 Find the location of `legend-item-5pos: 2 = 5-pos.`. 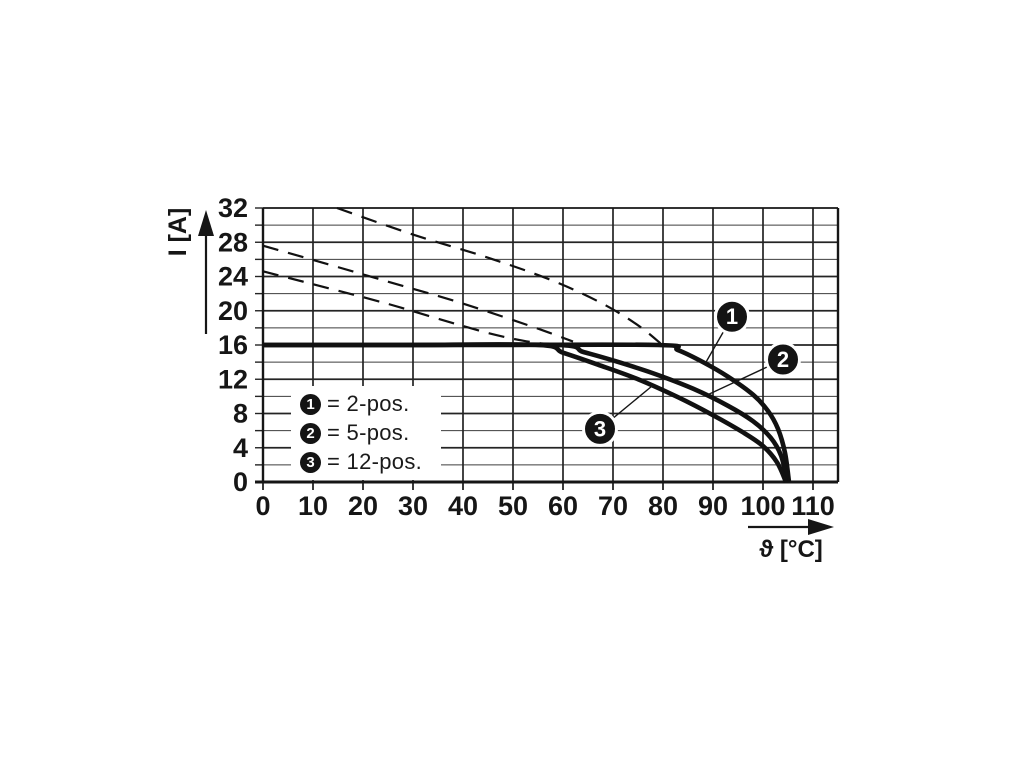

legend-item-5pos: 2 = 5-pos. is located at coordinates (370, 433).